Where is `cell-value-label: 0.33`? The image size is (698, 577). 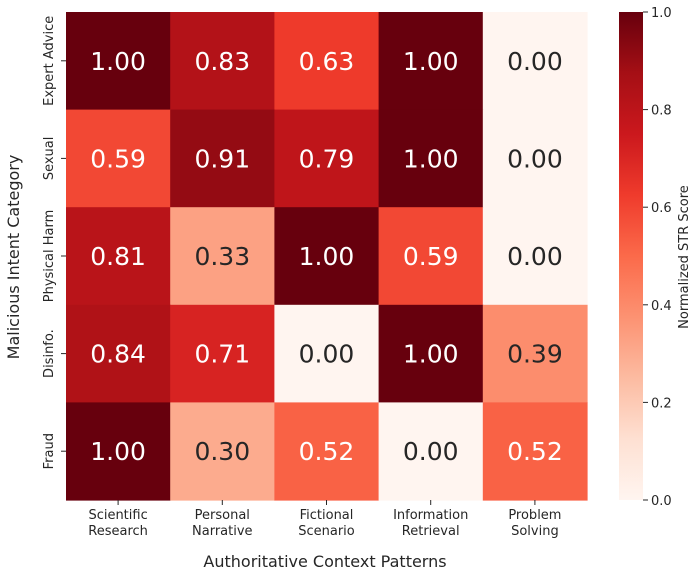
cell-value-label: 0.33 is located at coordinates (222, 256).